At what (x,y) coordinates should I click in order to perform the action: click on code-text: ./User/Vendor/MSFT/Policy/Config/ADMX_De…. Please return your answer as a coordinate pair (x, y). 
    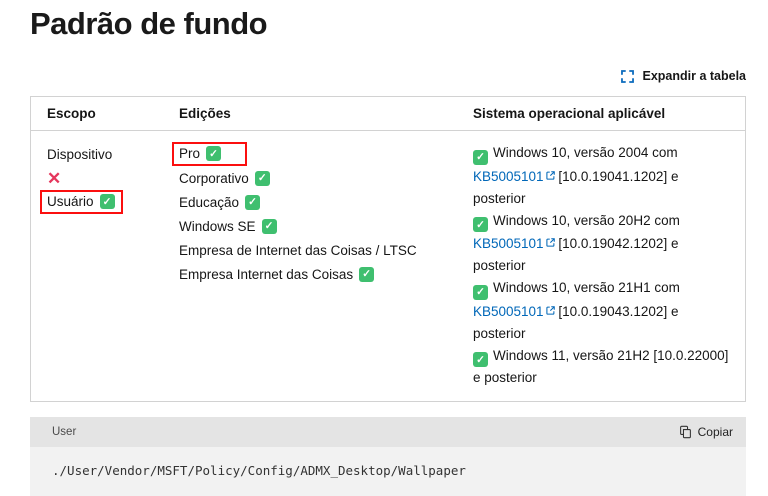
    Looking at the image, I should click on (259, 470).